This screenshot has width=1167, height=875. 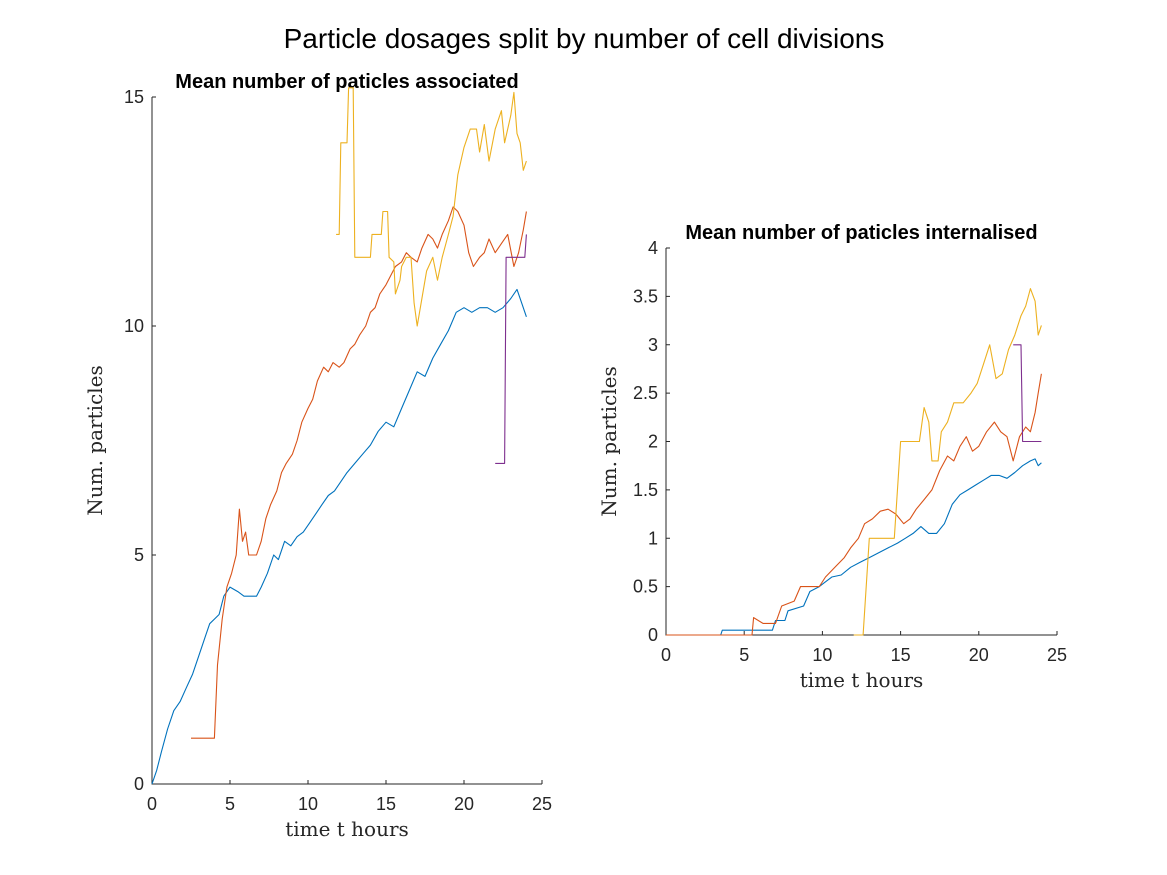 What do you see at coordinates (645, 296) in the screenshot?
I see `y-tick-label: 3.5` at bounding box center [645, 296].